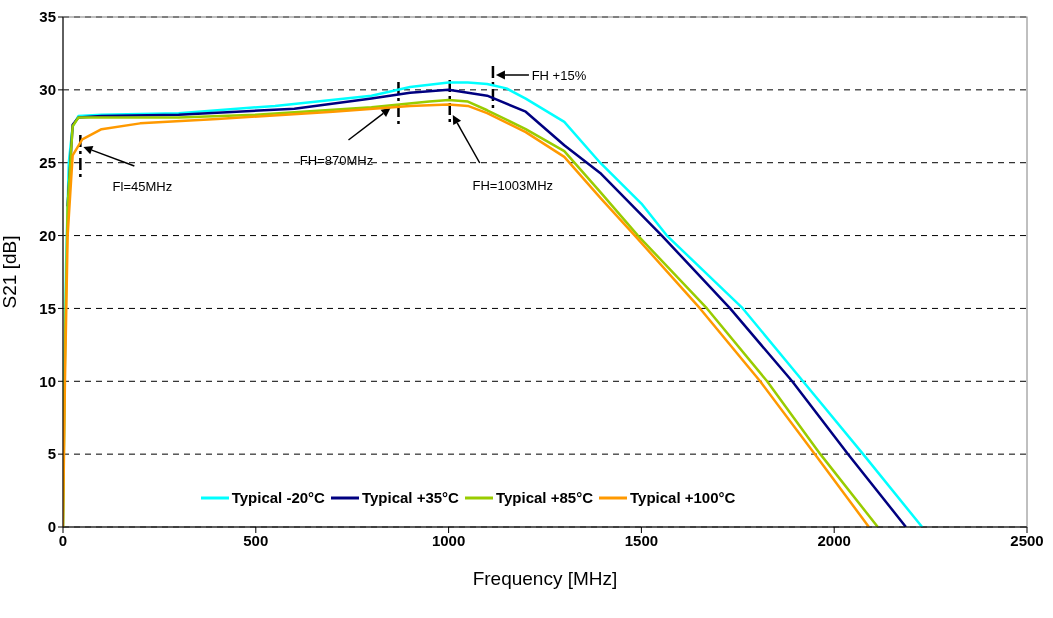 The height and width of the screenshot is (618, 1053). What do you see at coordinates (47, 17) in the screenshot?
I see `y-tick-label: 35` at bounding box center [47, 17].